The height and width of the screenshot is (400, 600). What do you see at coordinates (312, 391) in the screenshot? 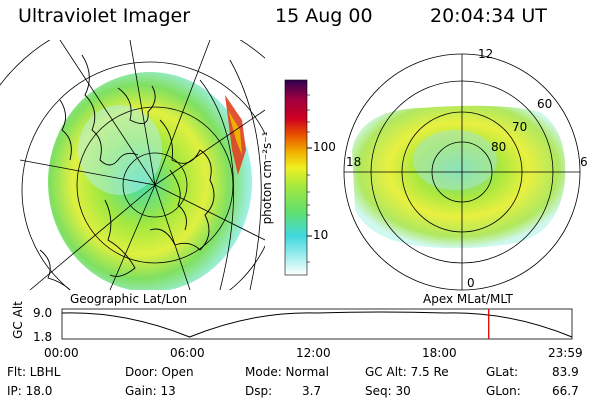
I see `dsp-value: 3.7` at bounding box center [312, 391].